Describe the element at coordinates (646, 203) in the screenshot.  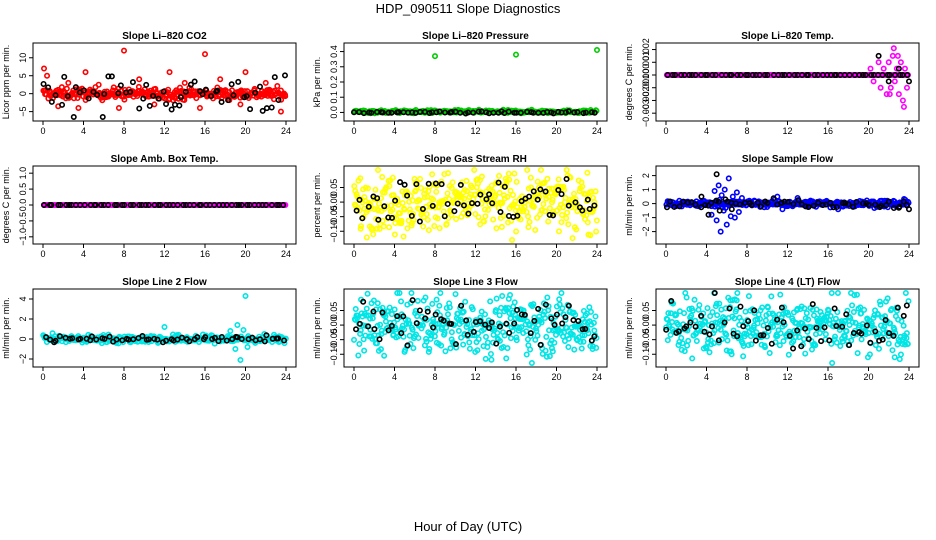
I see `y-tick-label: 0` at that location.